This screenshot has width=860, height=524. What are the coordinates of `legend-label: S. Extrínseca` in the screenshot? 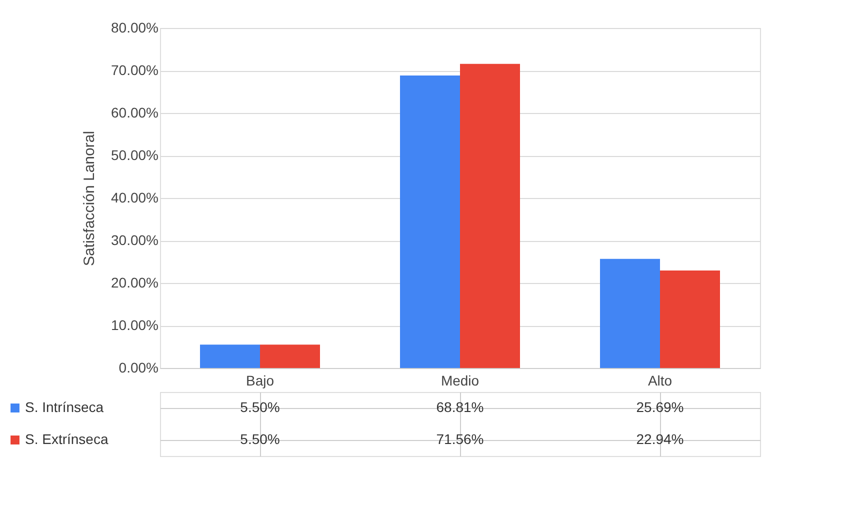 It's located at (66, 439).